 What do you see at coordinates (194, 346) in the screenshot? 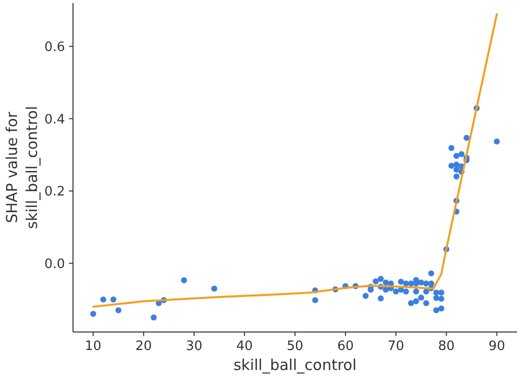
I see `x-tick-label: 30` at bounding box center [194, 346].